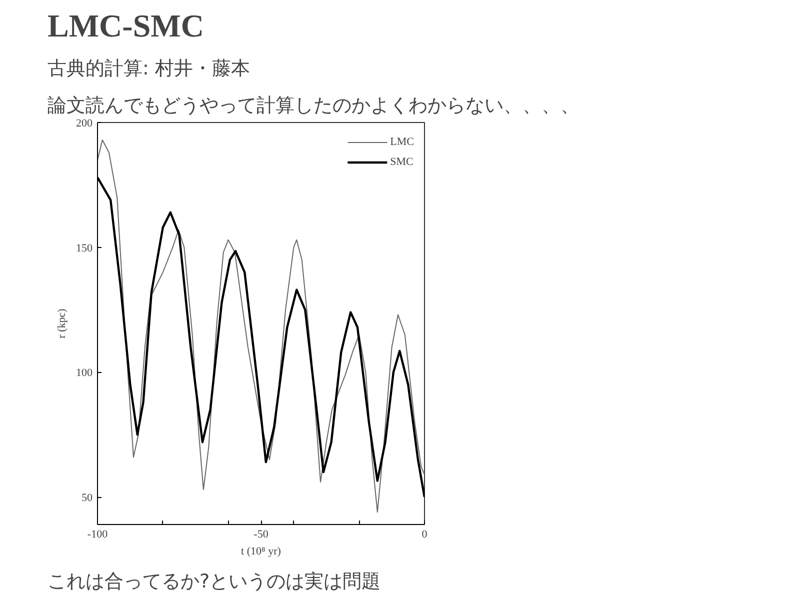  I want to click on legend-label: SMC, so click(402, 162).